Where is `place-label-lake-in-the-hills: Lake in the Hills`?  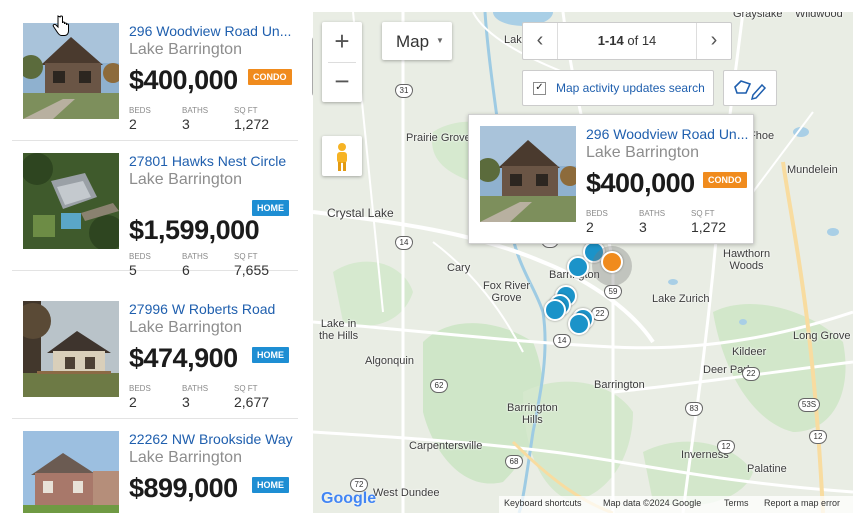 place-label-lake-in-the-hills: Lake in the Hills is located at coordinates (339, 330).